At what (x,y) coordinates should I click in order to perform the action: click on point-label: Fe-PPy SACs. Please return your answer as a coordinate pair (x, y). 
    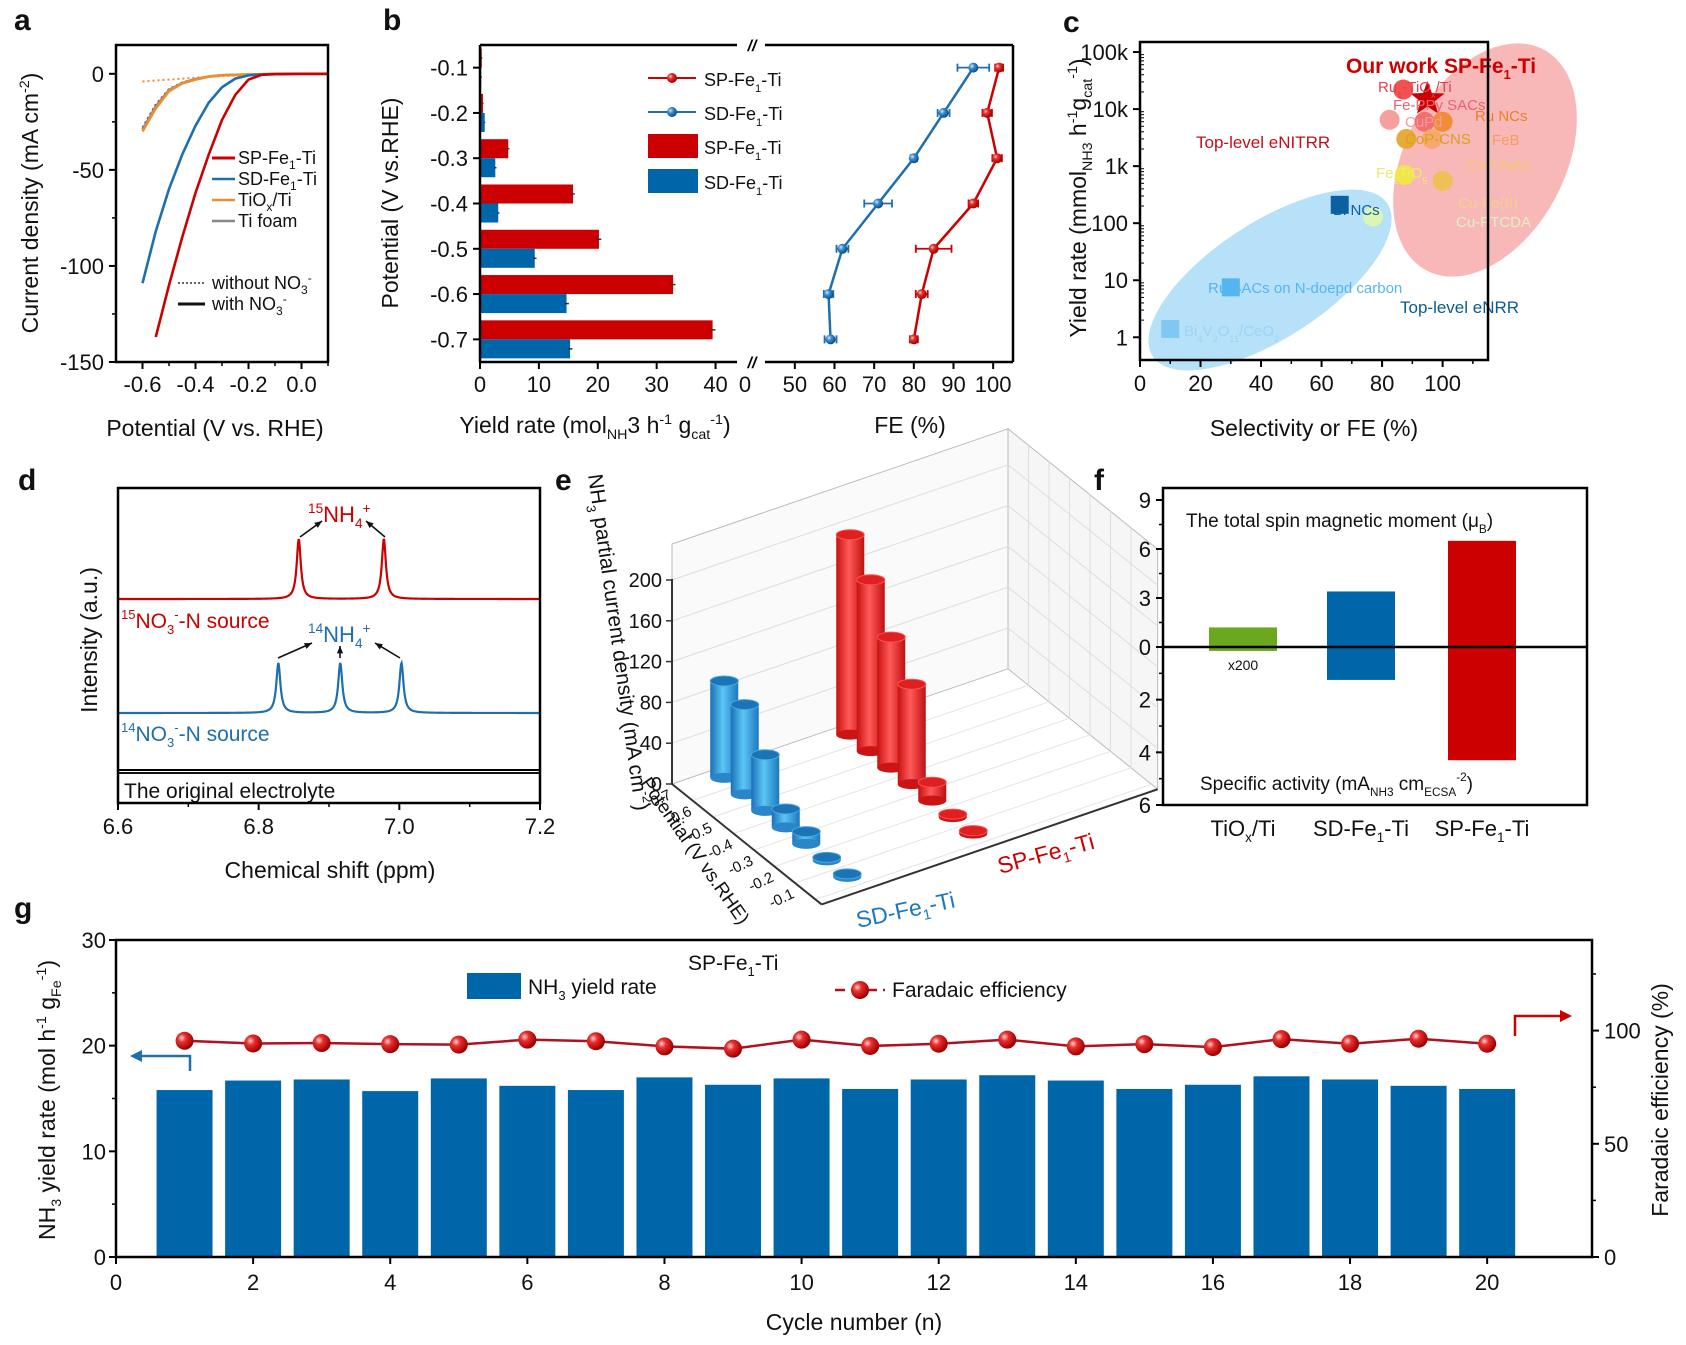
    Looking at the image, I should click on (1439, 105).